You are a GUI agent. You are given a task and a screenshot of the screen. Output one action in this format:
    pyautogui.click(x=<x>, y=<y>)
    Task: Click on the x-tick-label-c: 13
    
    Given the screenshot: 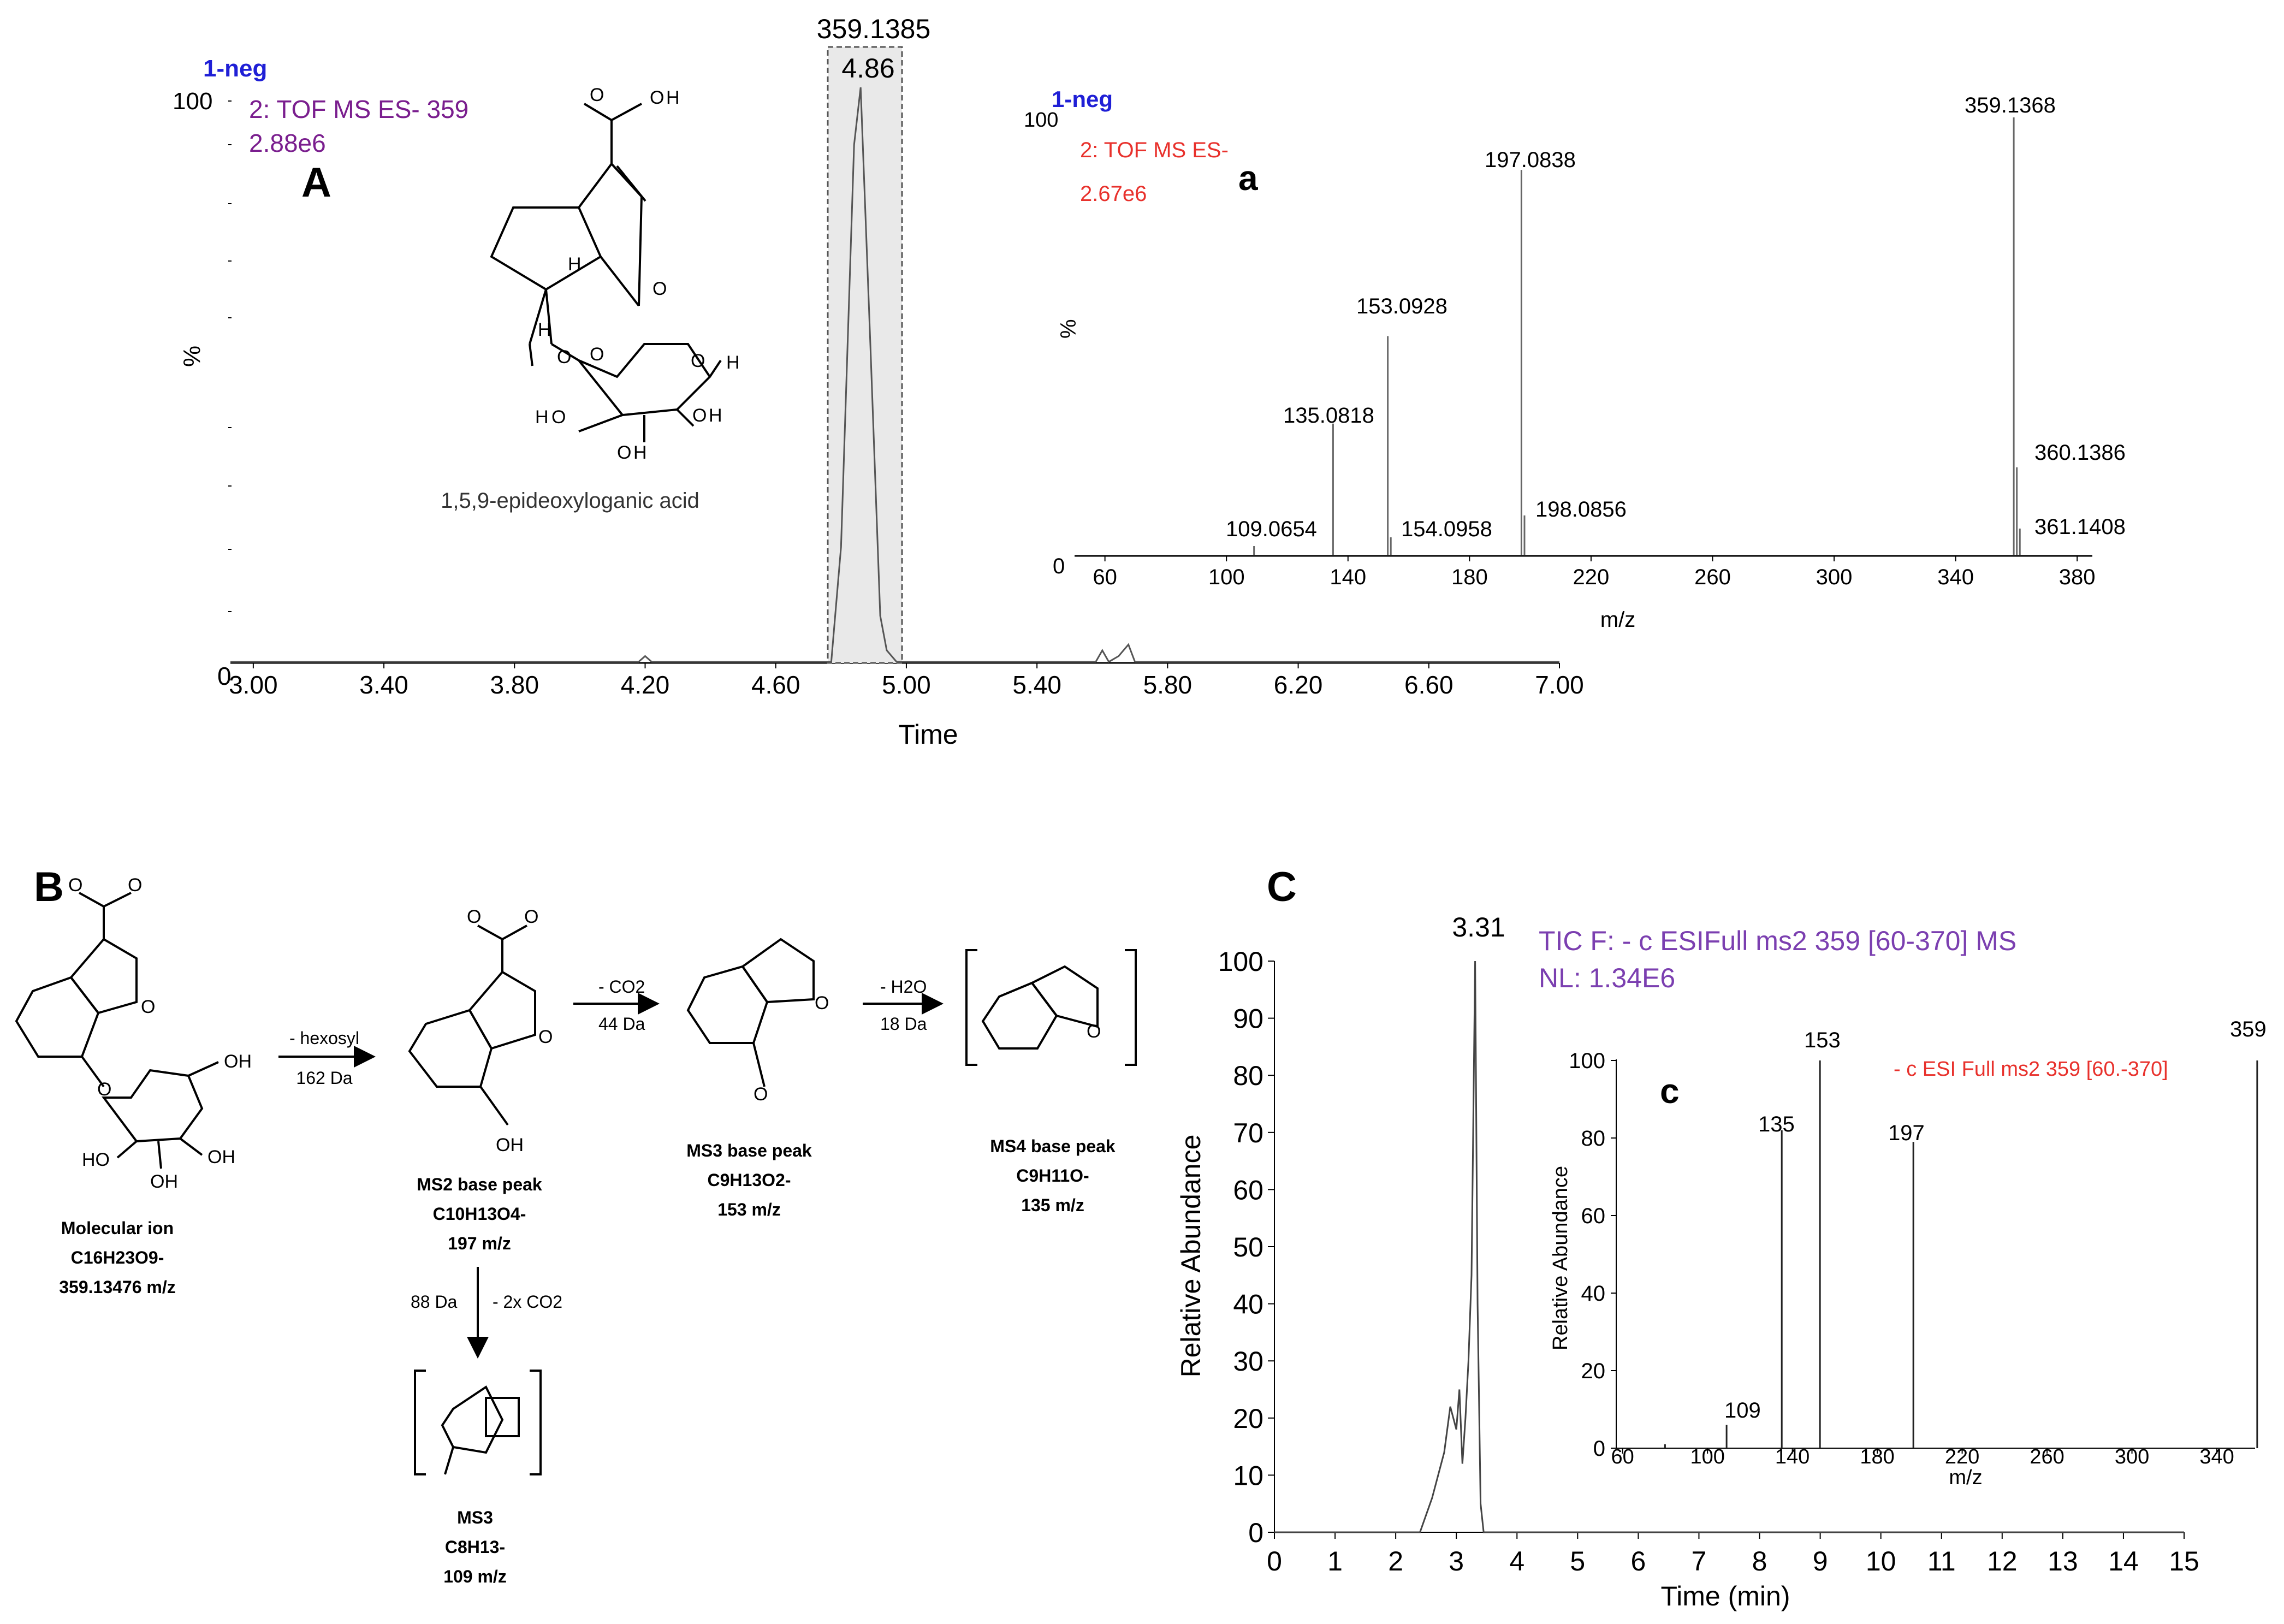 What is the action you would take?
    pyautogui.click(x=2063, y=1561)
    